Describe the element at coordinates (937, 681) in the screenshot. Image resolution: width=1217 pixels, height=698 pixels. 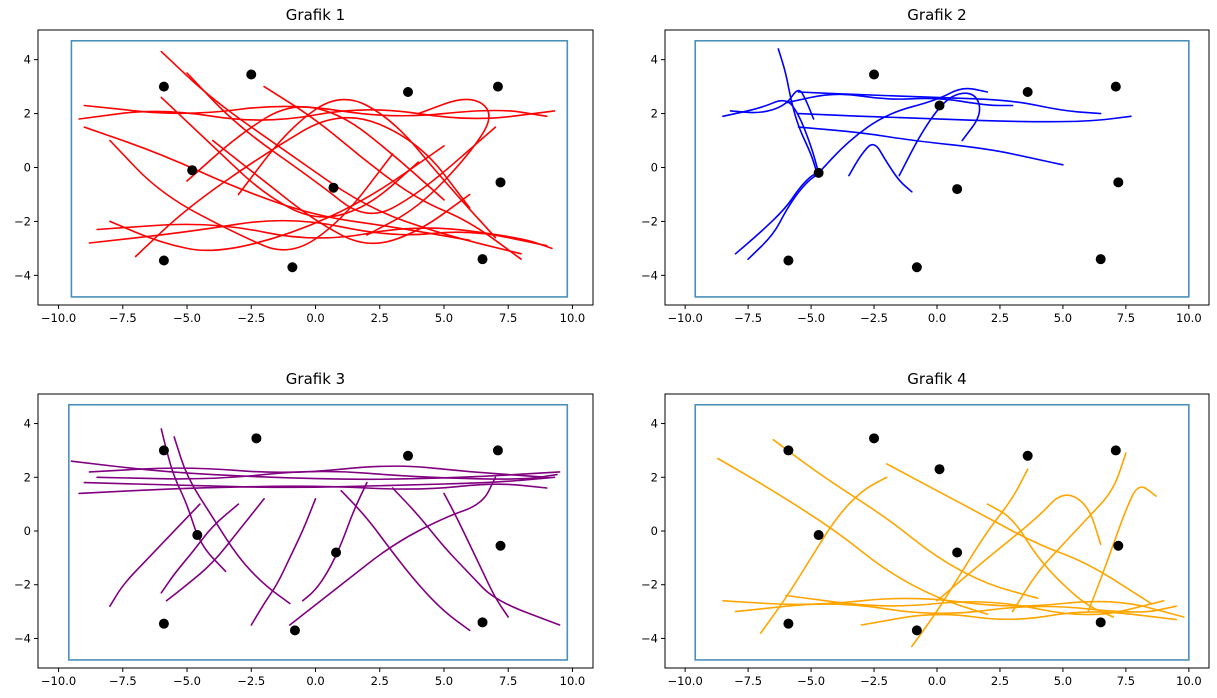
I see `x-tick-label: 0.0` at that location.